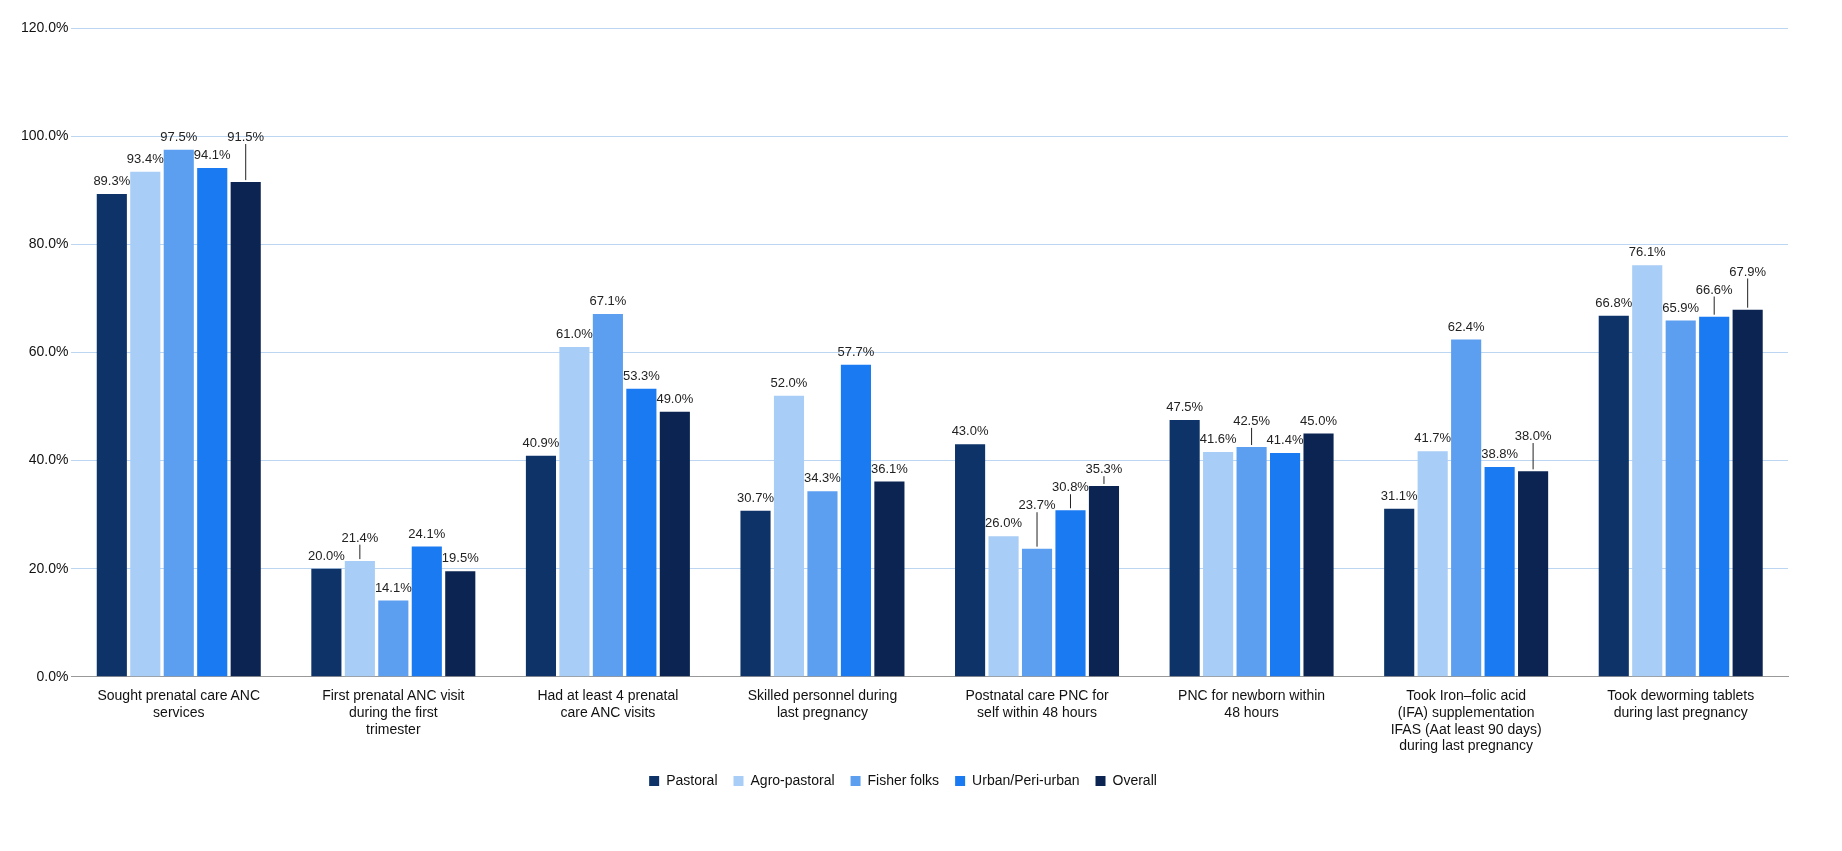 Image resolution: width=1842 pixels, height=851 pixels. I want to click on data-label: 21.4%, so click(360, 537).